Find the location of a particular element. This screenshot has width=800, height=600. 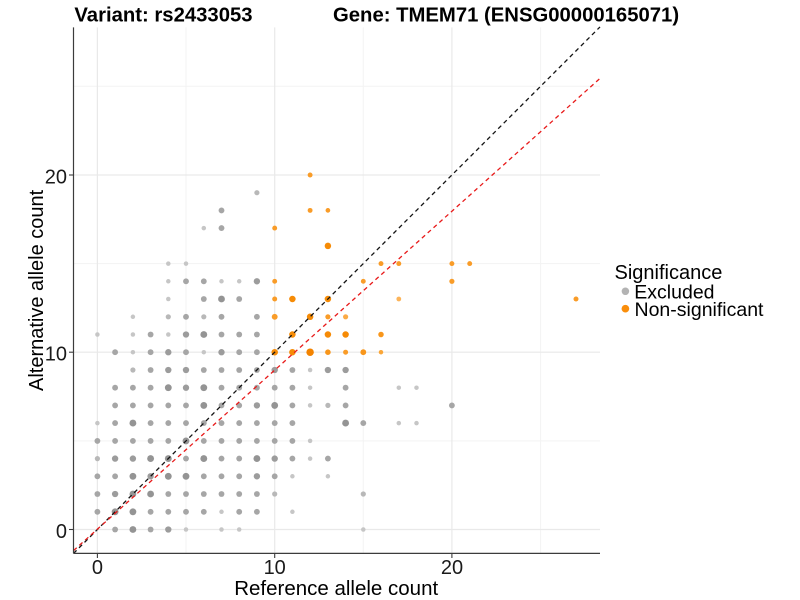

svg-text: Significance is located at coordinates (669, 273).